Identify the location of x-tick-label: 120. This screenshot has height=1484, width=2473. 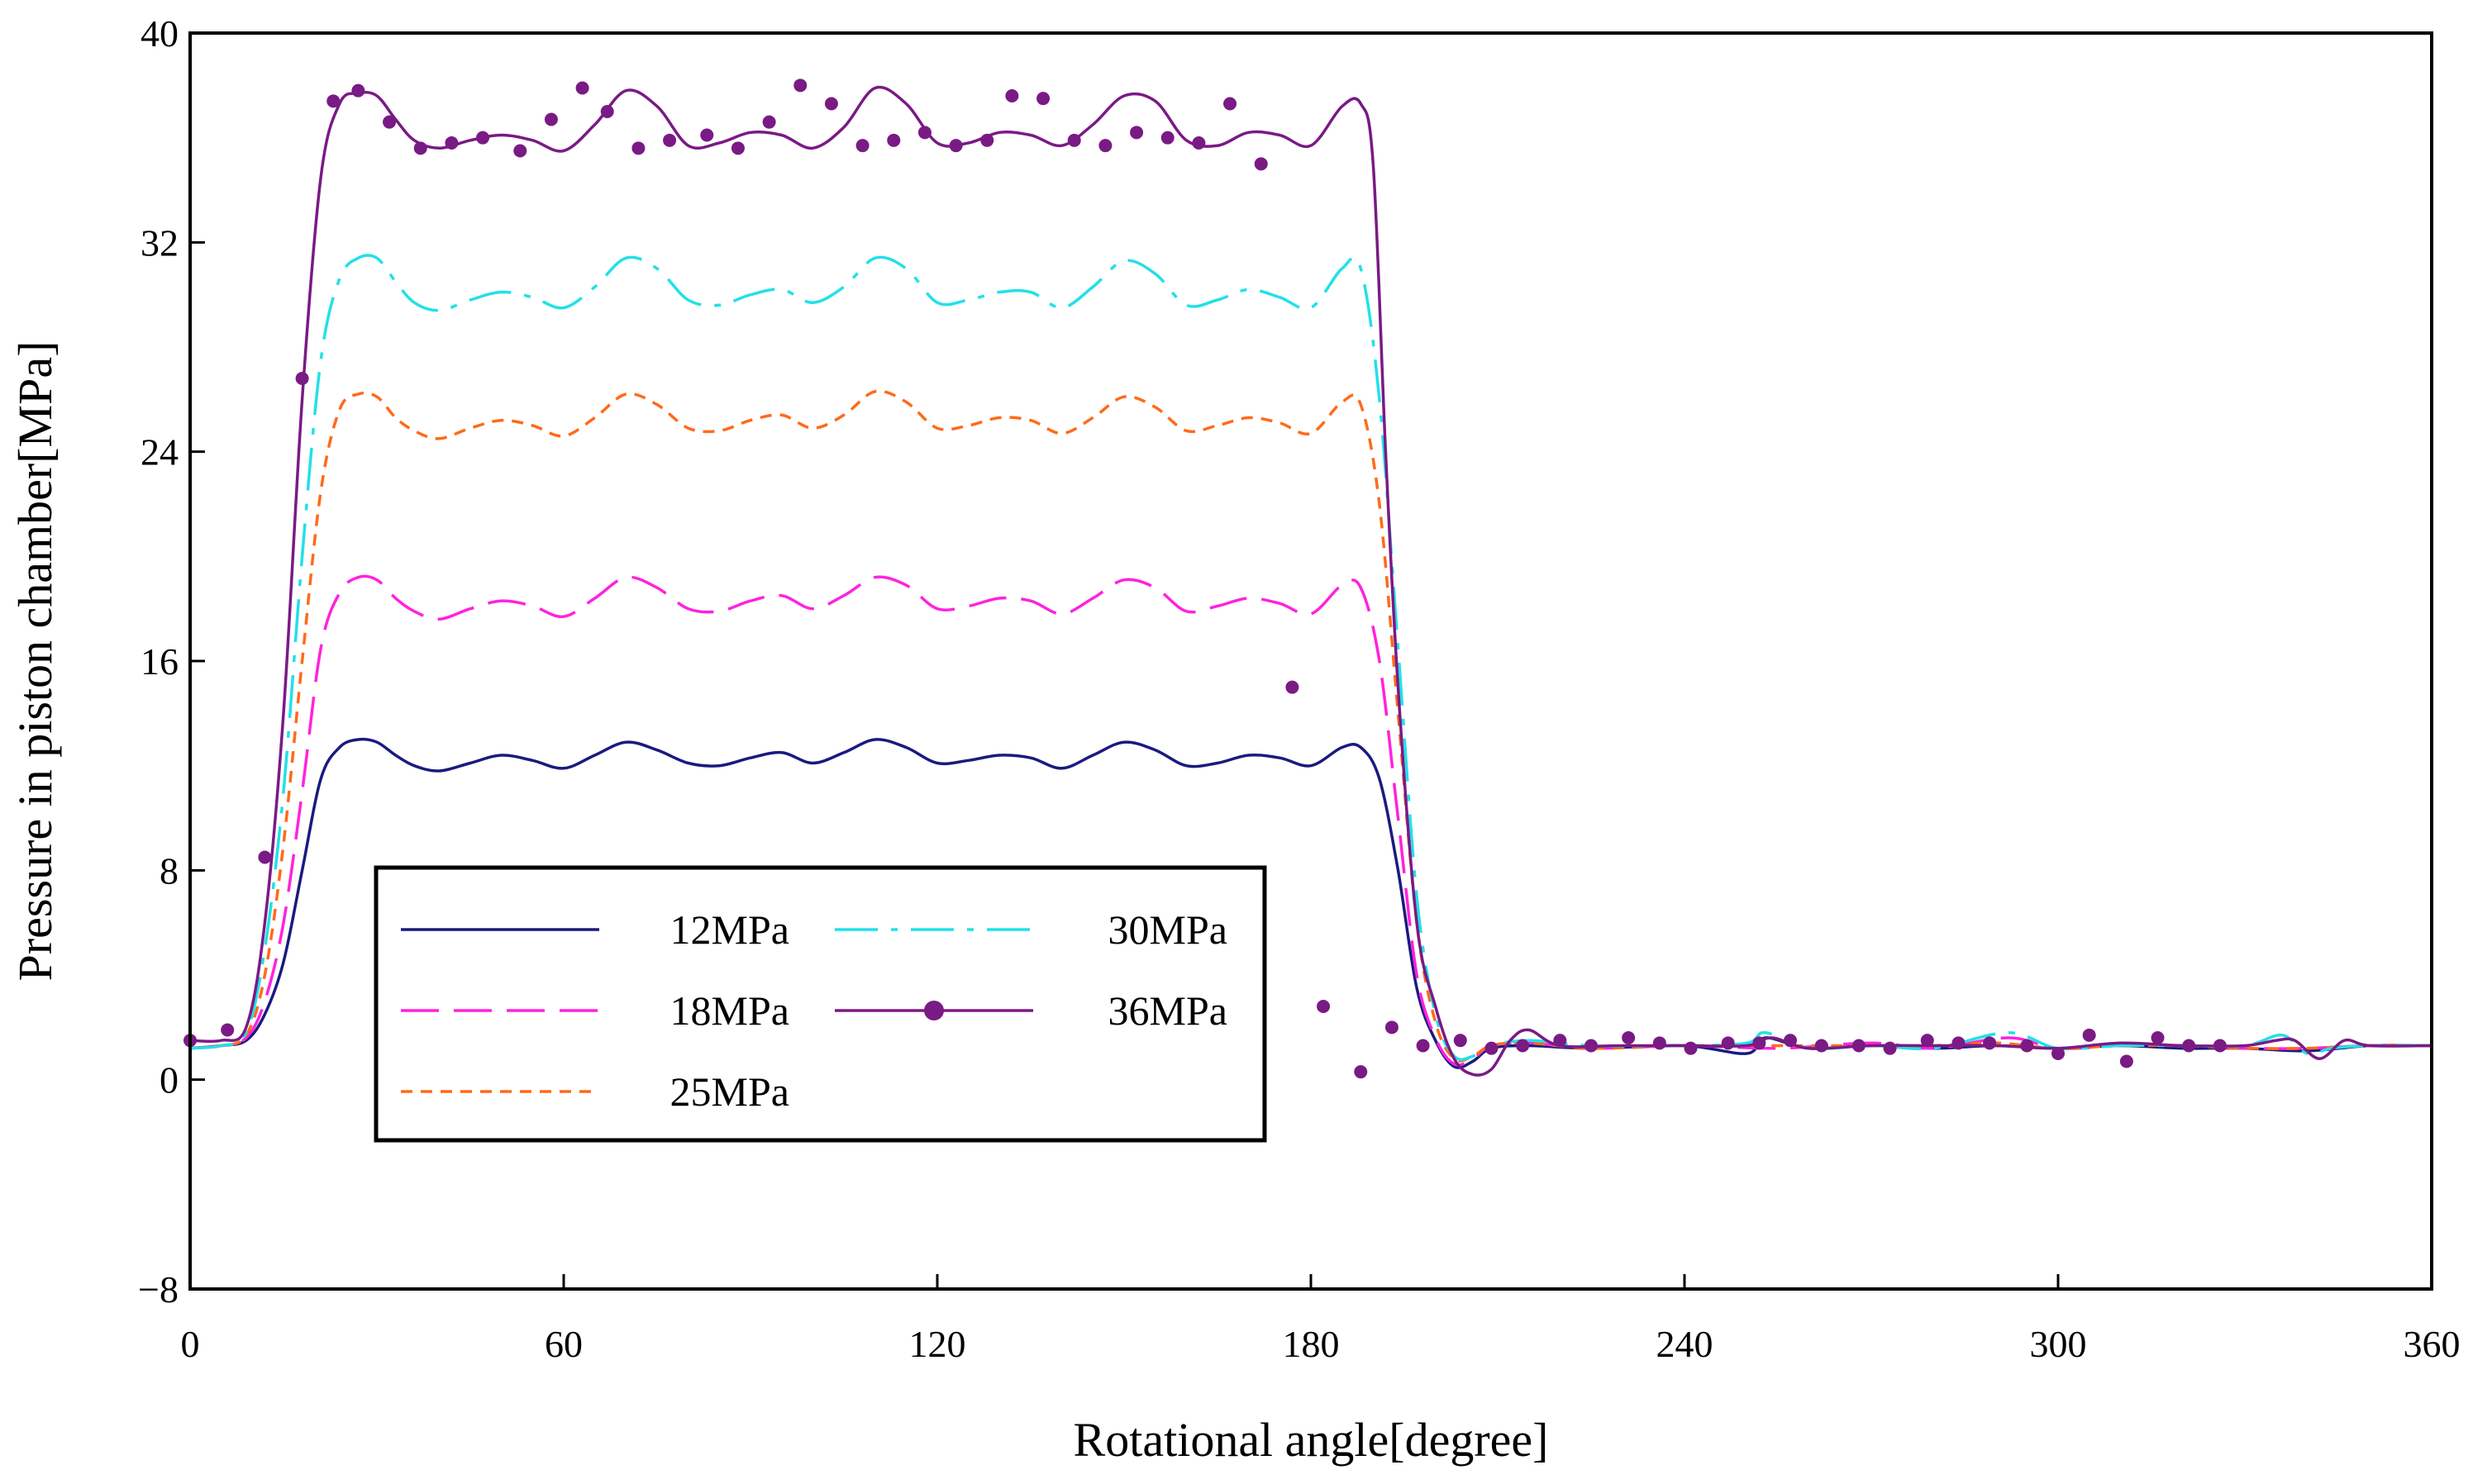
(937, 1344).